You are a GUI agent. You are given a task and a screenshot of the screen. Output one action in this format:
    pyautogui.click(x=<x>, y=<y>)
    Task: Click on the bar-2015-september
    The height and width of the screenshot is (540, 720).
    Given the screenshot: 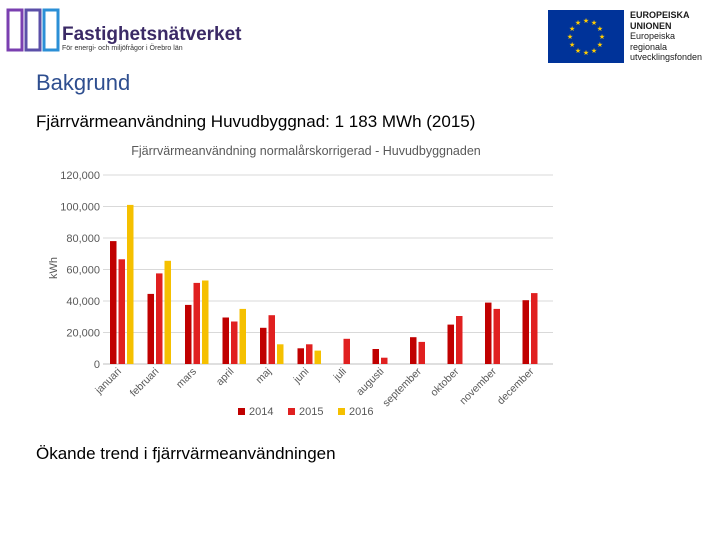 What is the action you would take?
    pyautogui.click(x=421, y=352)
    